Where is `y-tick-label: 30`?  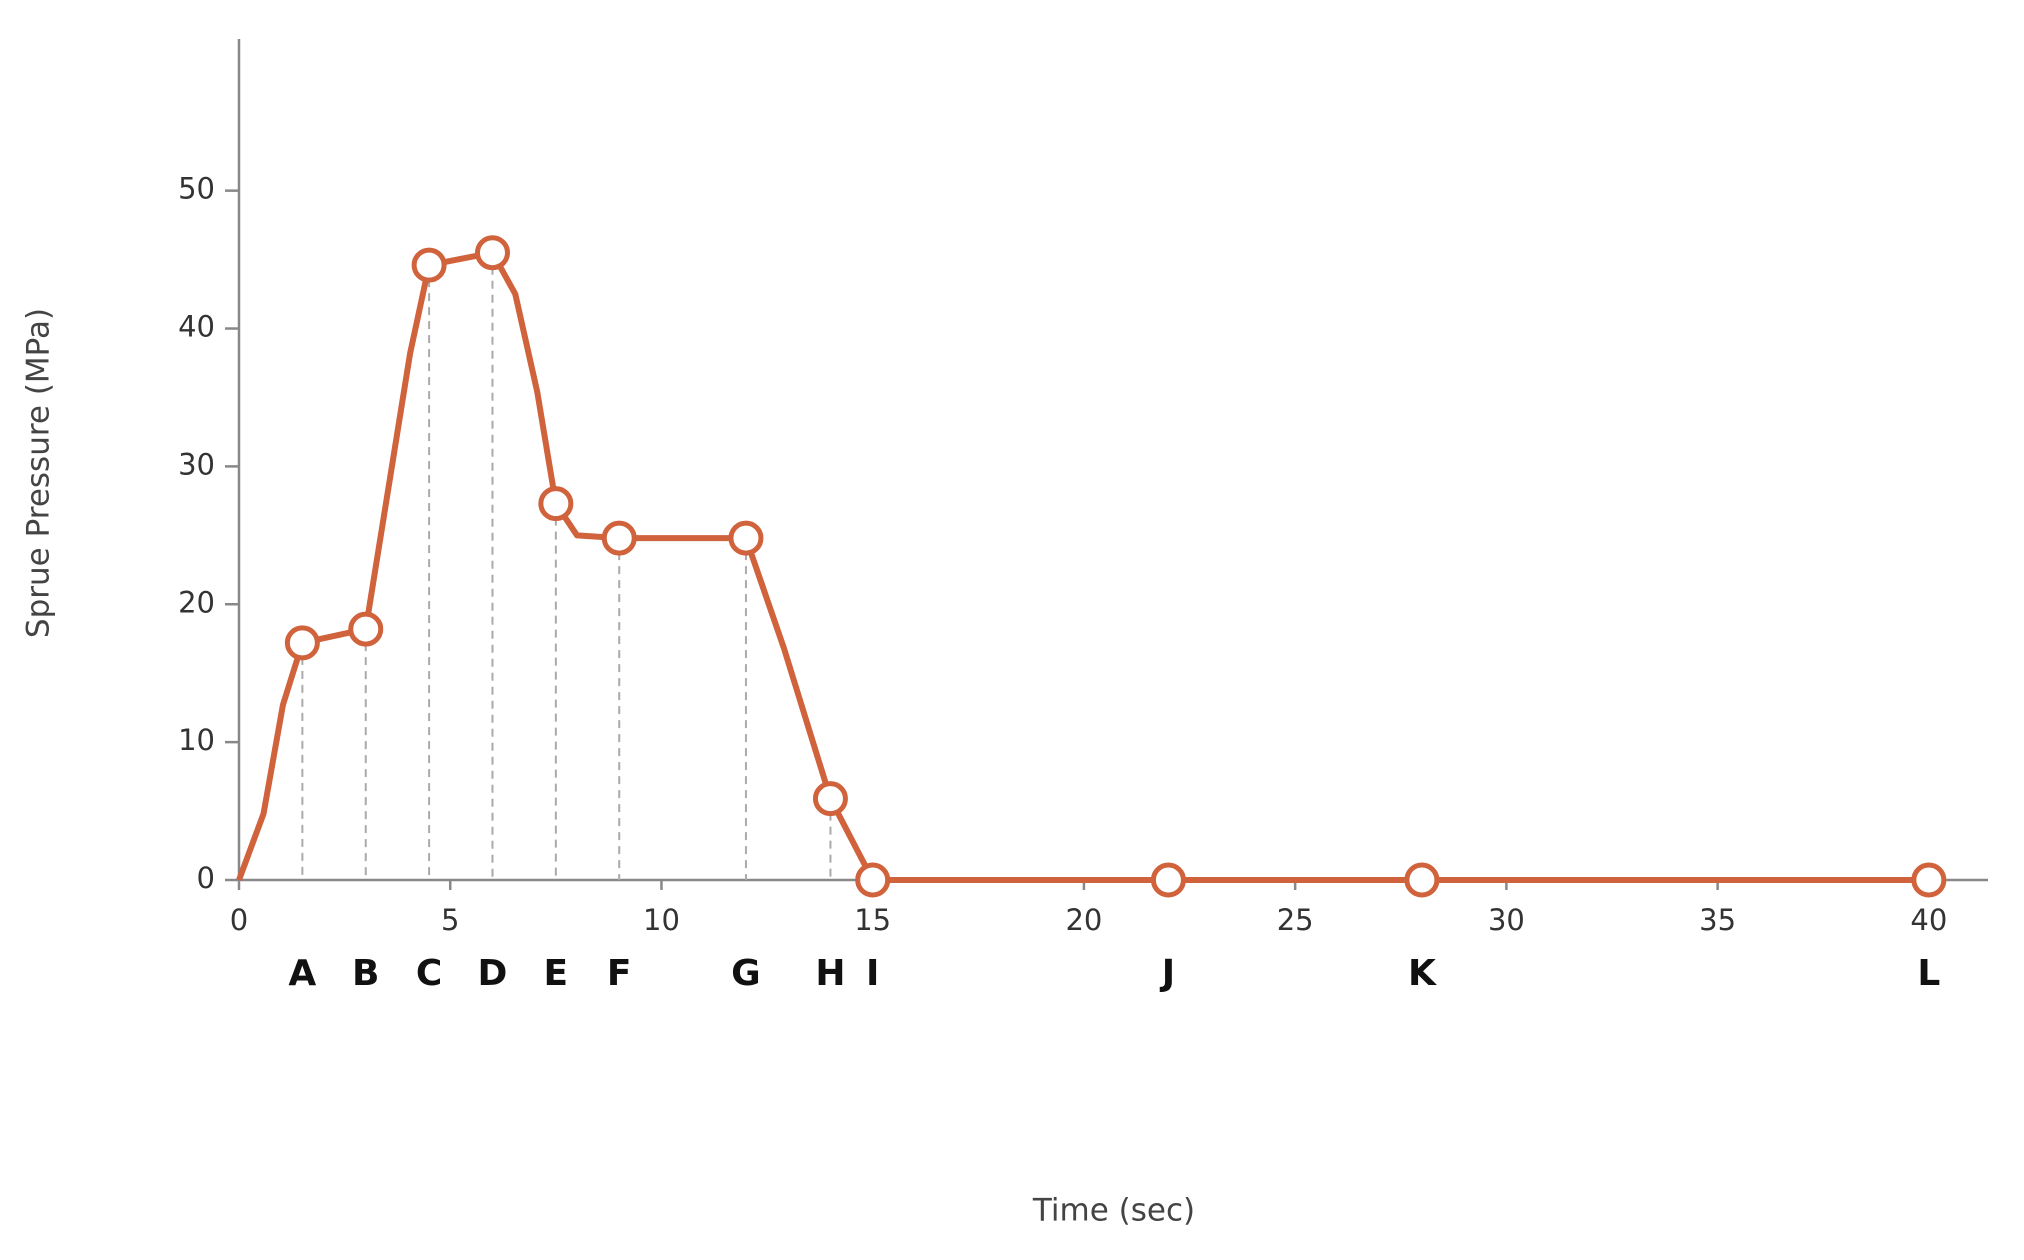 y-tick-label: 30 is located at coordinates (196, 464).